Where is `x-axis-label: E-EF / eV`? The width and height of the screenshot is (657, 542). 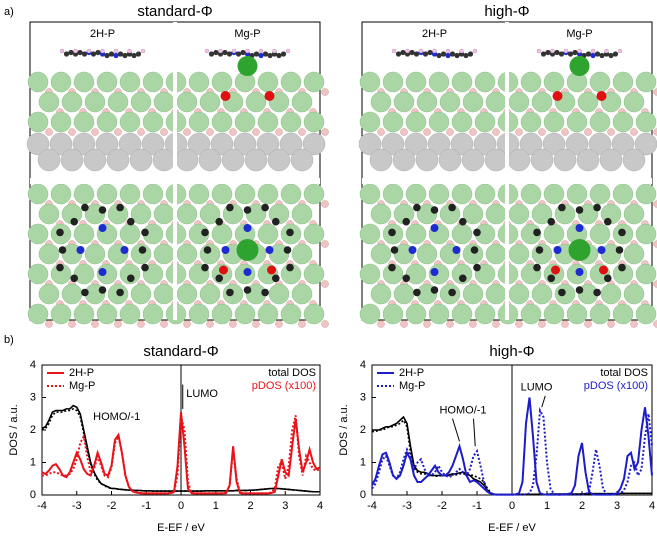 x-axis-label: E-EF / eV is located at coordinates (181, 528).